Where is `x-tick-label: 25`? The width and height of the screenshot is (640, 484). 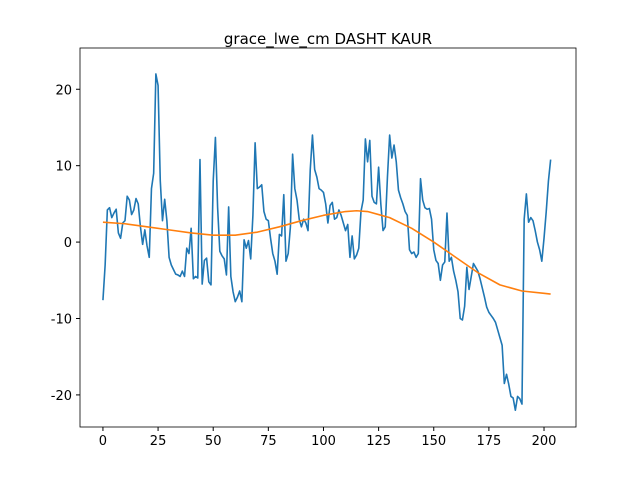
x-tick-label: 25 is located at coordinates (158, 441).